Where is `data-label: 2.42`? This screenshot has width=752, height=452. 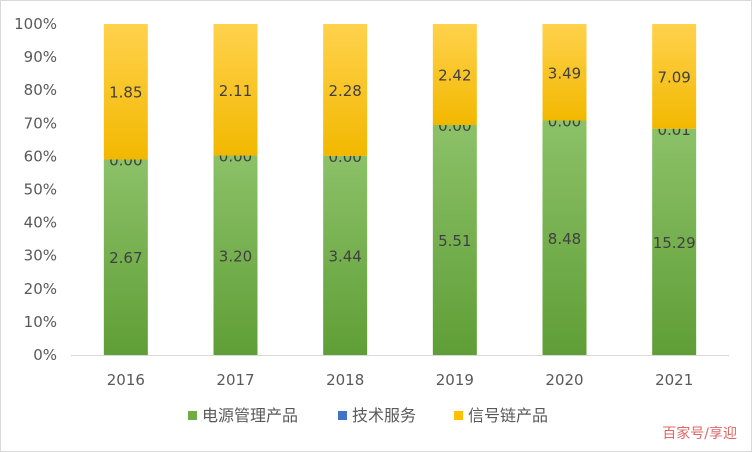
data-label: 2.42 is located at coordinates (454, 76).